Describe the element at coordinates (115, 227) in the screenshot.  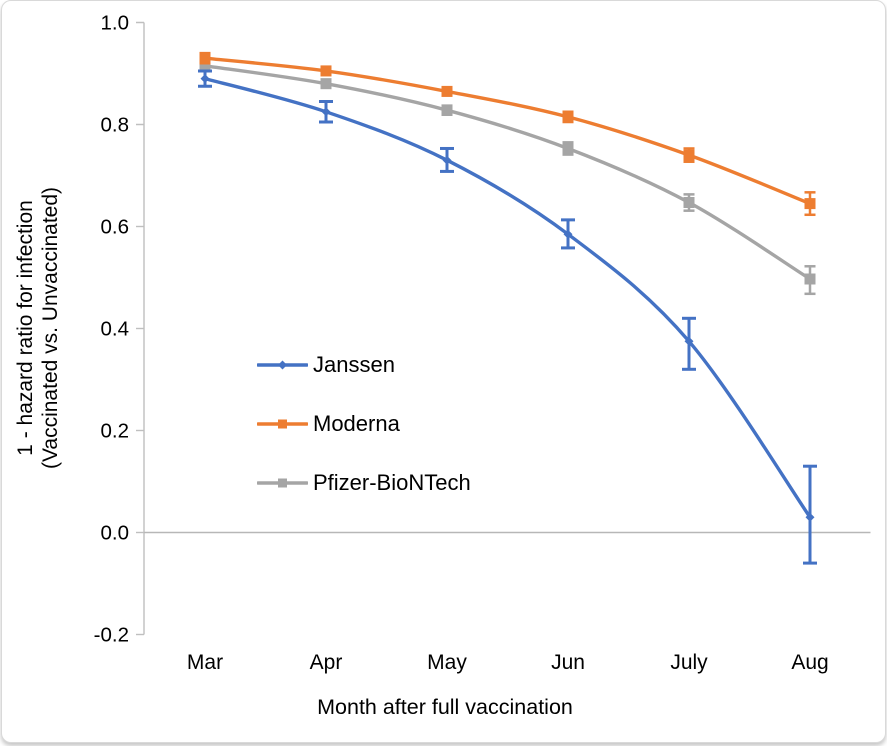
I see `y-tick-label: 0.6` at that location.